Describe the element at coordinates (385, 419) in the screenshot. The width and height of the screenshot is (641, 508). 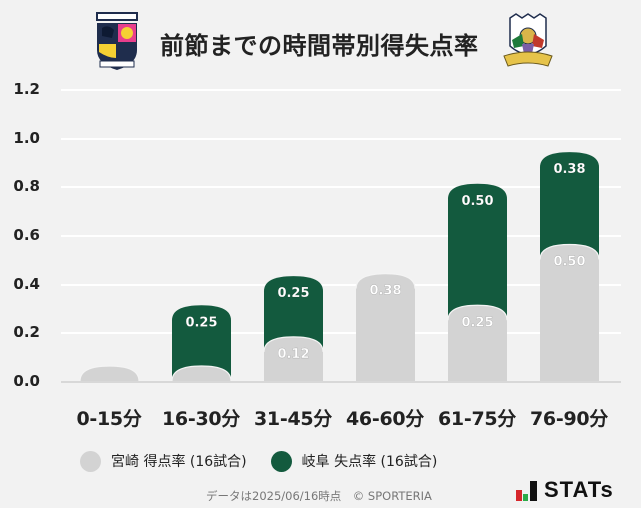
I see `x-tick-46-60: 46-60分` at that location.